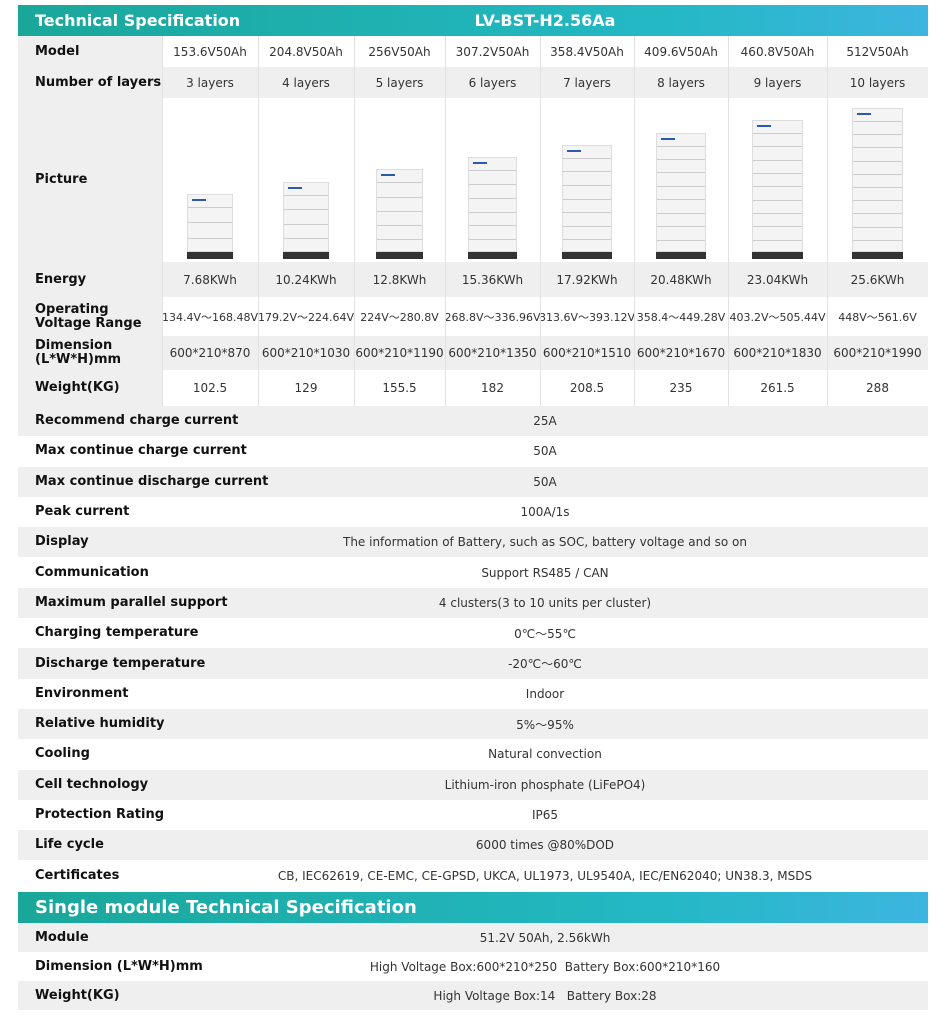 Image resolution: width=951 pixels, height=1024 pixels. I want to click on row-label: Protection Rating, so click(100, 815).